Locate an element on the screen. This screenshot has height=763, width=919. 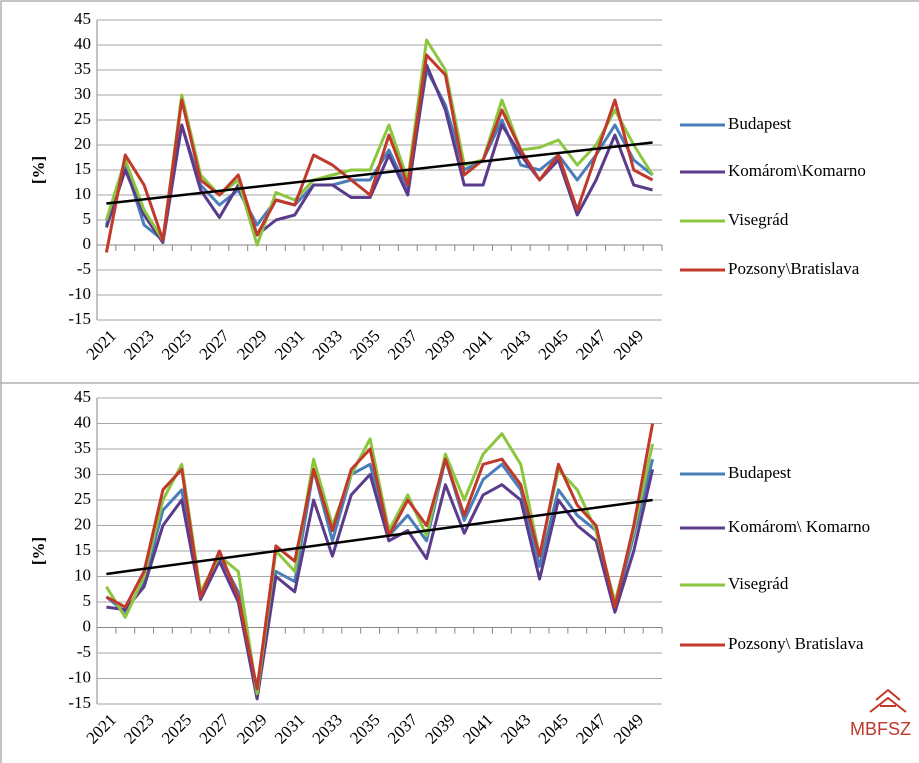
logo-text: MBFSZ is located at coordinates (880, 729).